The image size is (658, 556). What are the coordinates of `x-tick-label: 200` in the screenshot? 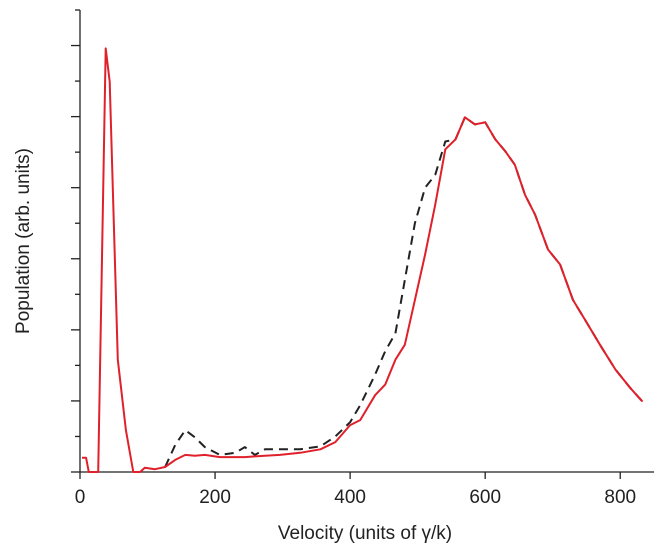 It's located at (215, 497).